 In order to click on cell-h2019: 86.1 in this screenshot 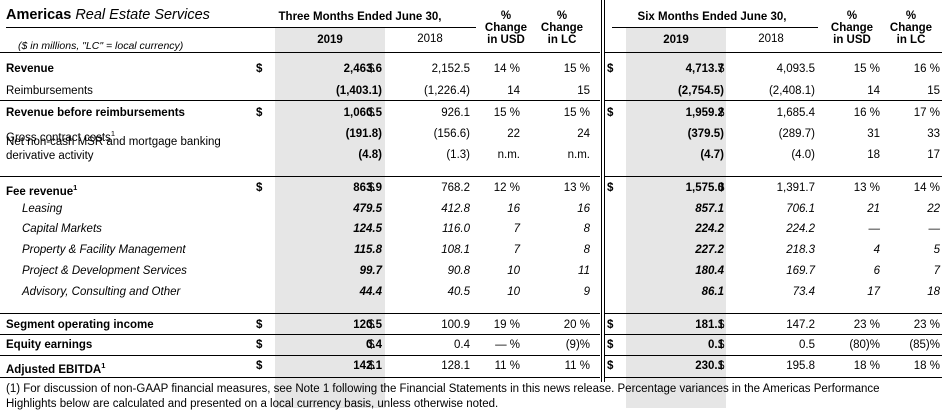, I will do `click(712, 292)`.